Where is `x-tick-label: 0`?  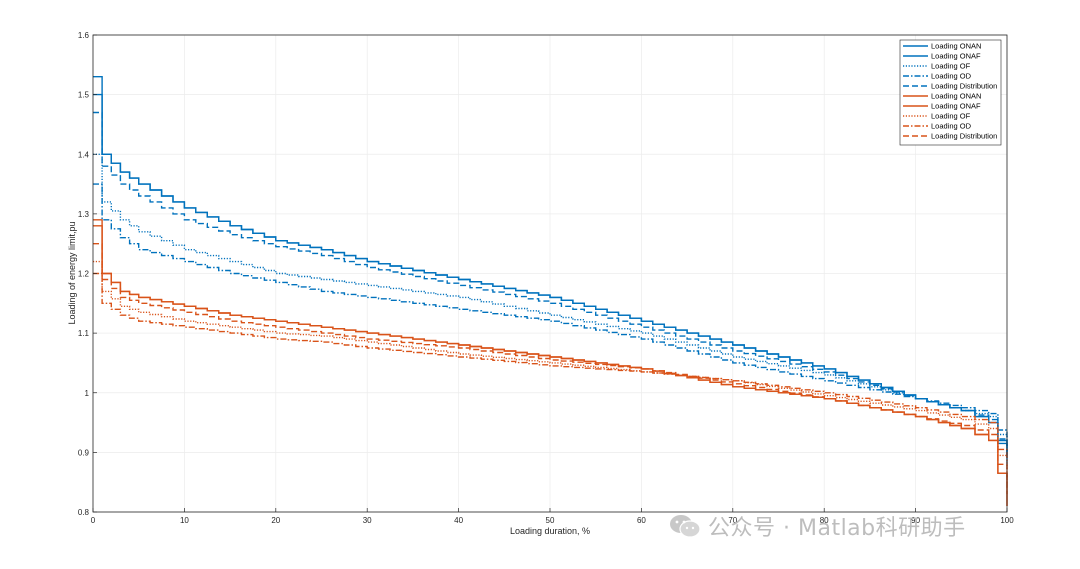
x-tick-label: 0 is located at coordinates (93, 520).